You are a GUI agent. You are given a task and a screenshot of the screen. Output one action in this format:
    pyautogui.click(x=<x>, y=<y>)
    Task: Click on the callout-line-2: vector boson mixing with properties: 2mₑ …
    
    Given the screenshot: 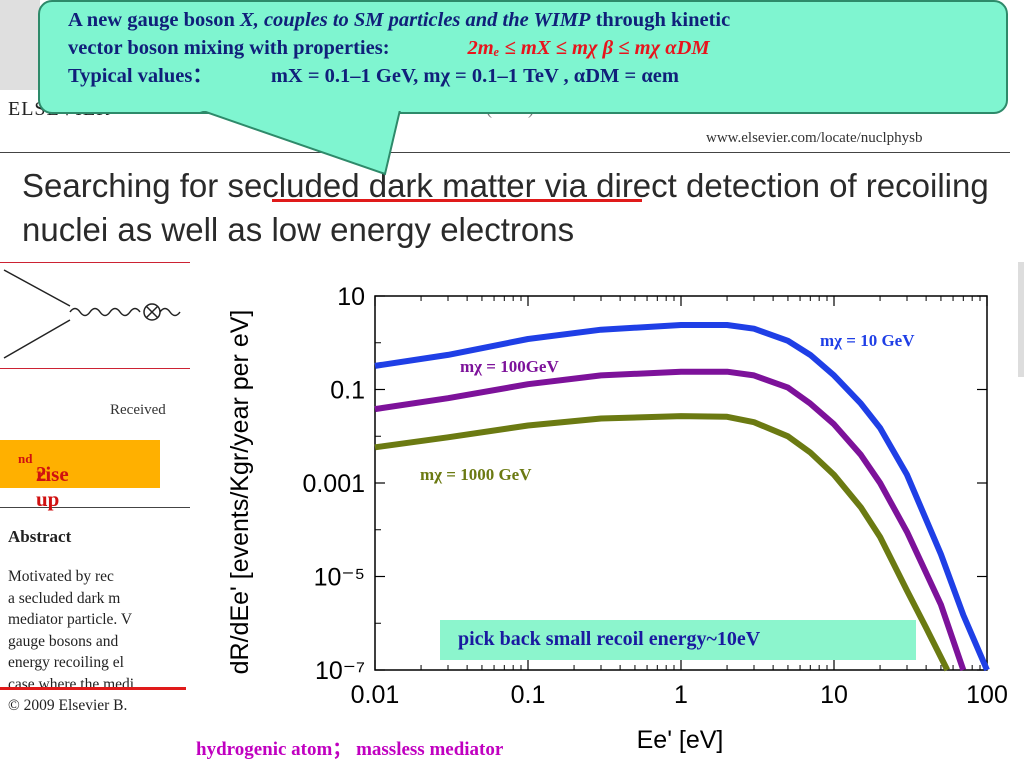 What is the action you would take?
    pyautogui.click(x=528, y=48)
    